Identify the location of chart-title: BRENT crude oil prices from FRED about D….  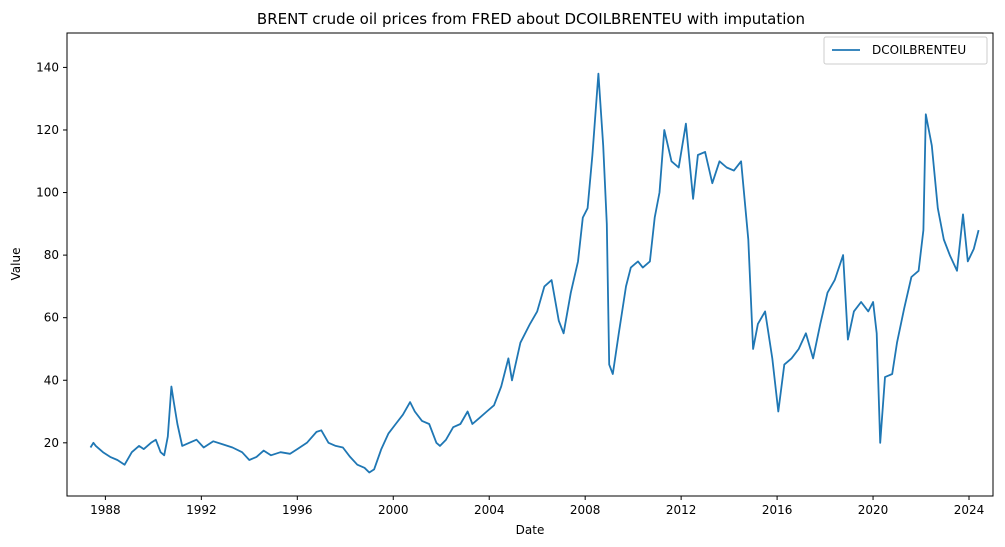
(531, 19).